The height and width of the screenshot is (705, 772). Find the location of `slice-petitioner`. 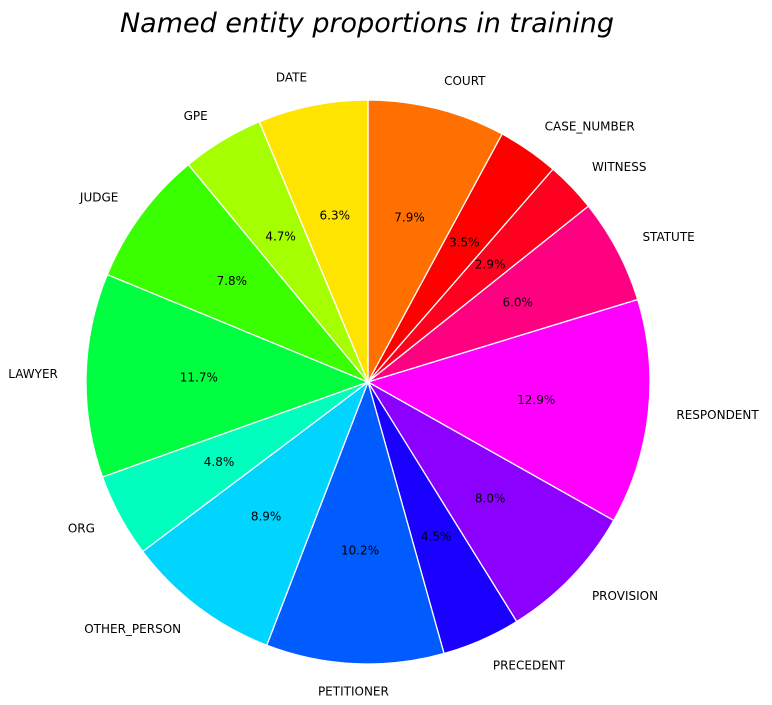

slice-petitioner is located at coordinates (355, 522).